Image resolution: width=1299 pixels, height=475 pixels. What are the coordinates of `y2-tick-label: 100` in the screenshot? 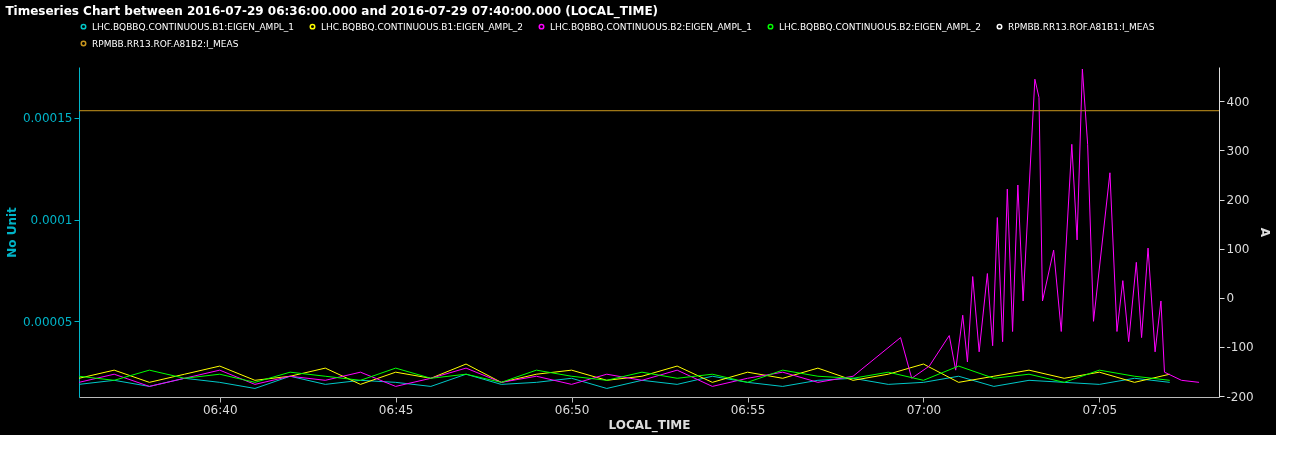 It's located at (1238, 249).